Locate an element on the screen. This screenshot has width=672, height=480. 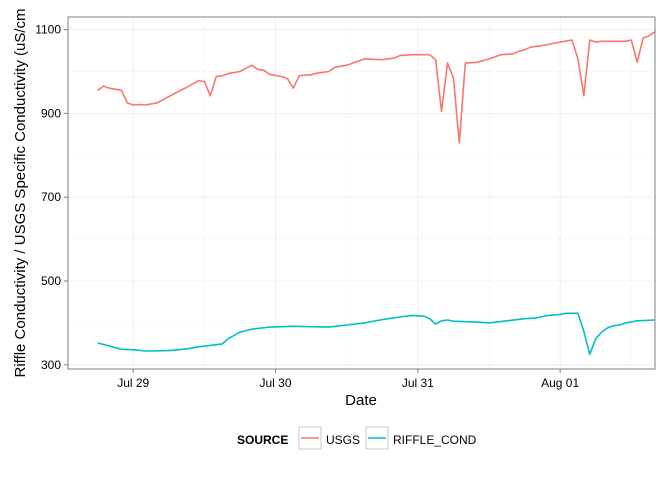
legend-key-usgs is located at coordinates (310, 438).